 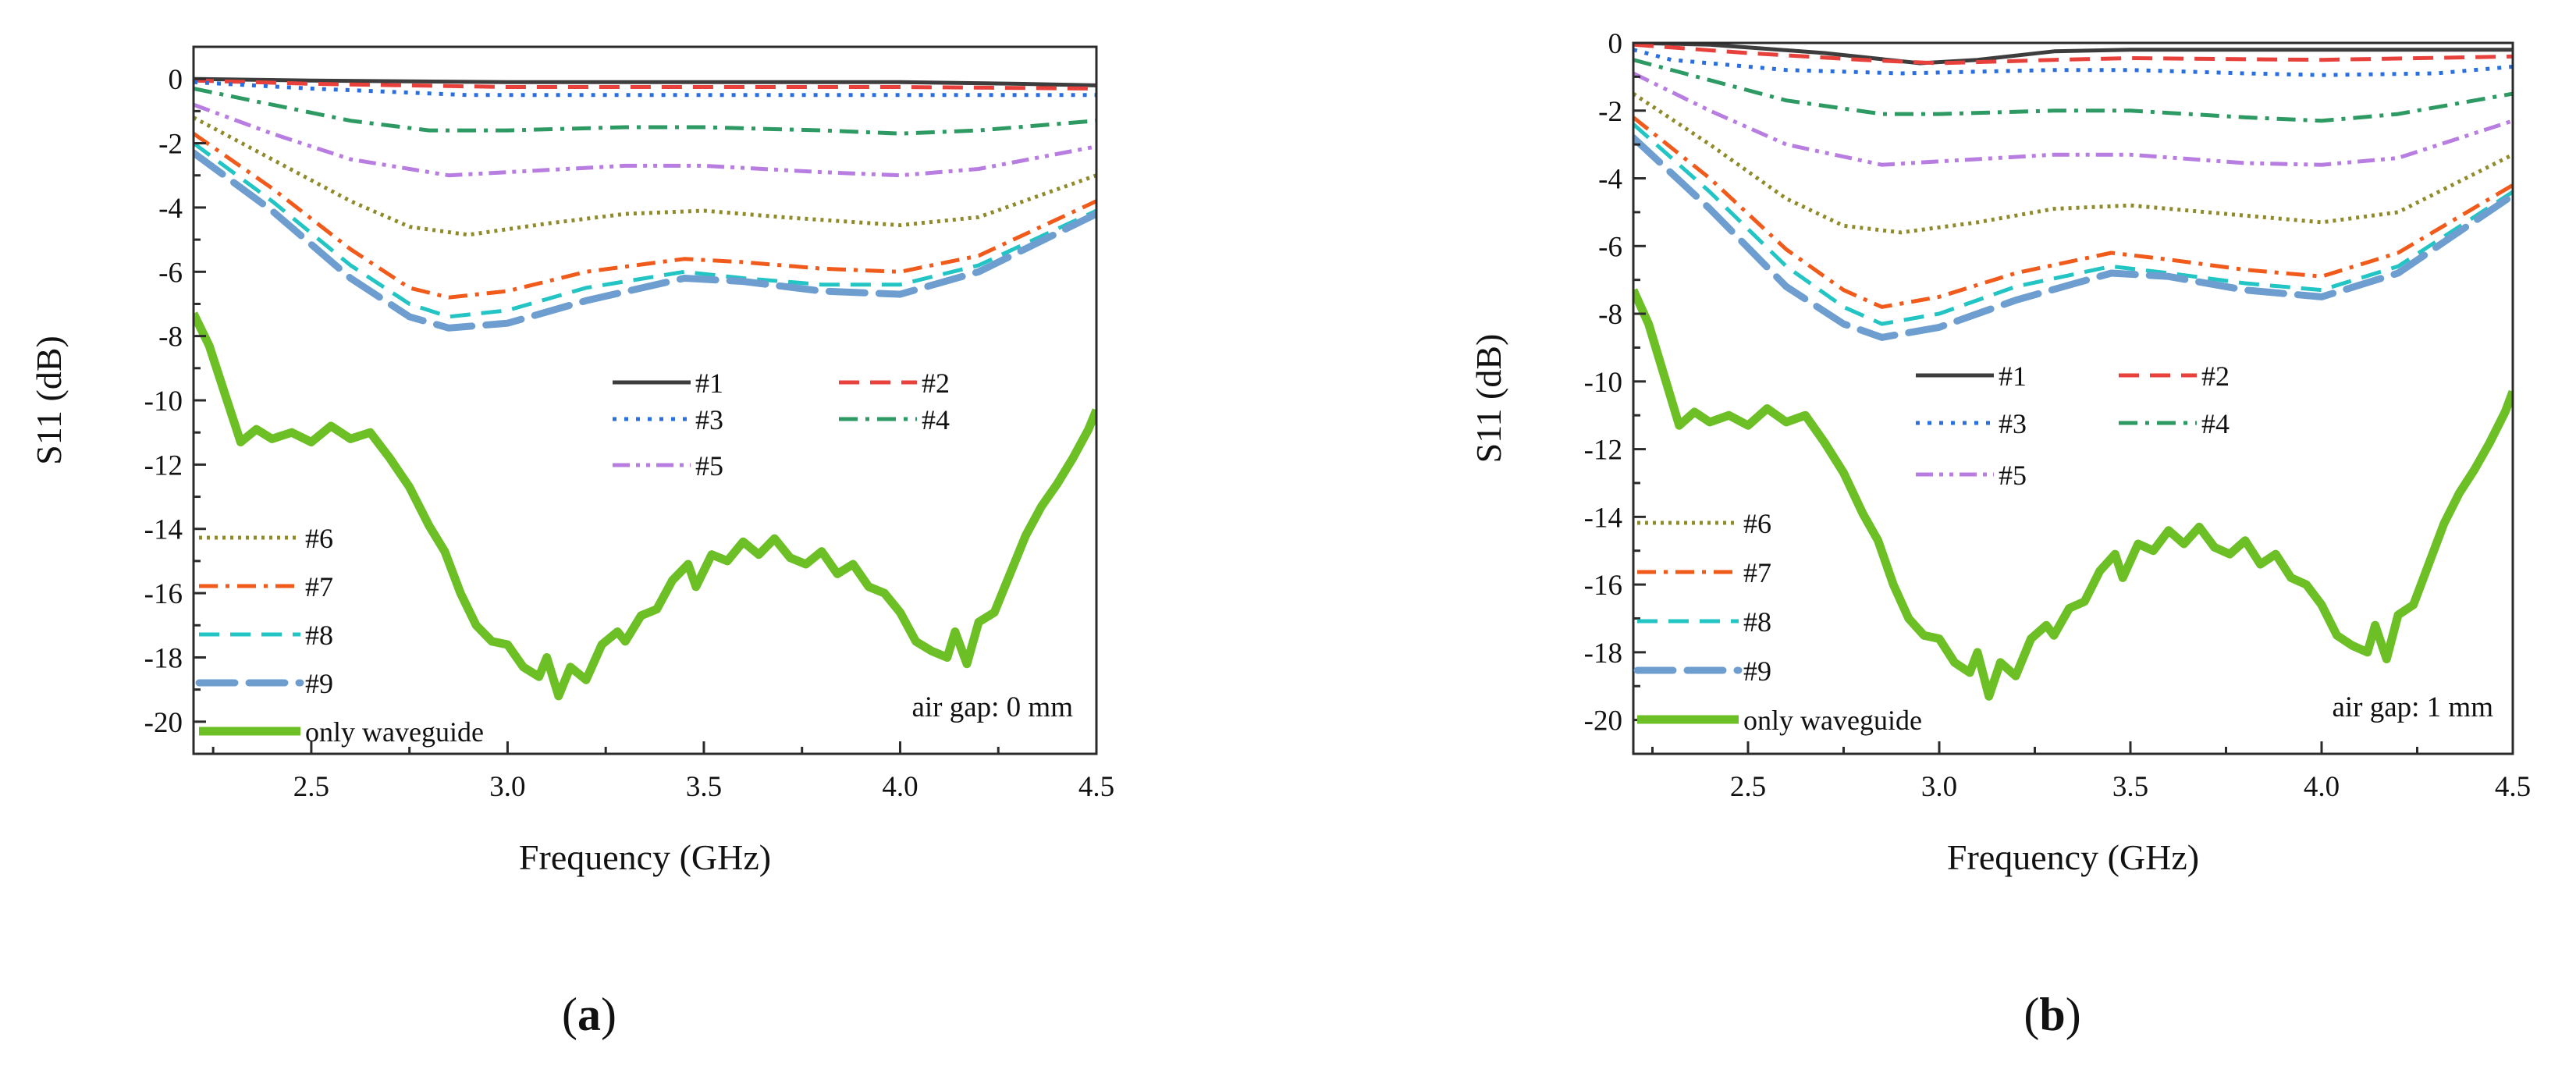 What do you see at coordinates (2412, 707) in the screenshot?
I see `air-gap-annotation: air gap: 1 mm` at bounding box center [2412, 707].